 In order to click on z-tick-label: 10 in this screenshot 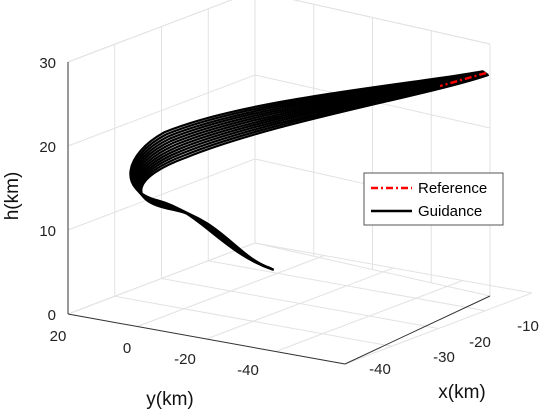, I will do `click(47, 231)`.